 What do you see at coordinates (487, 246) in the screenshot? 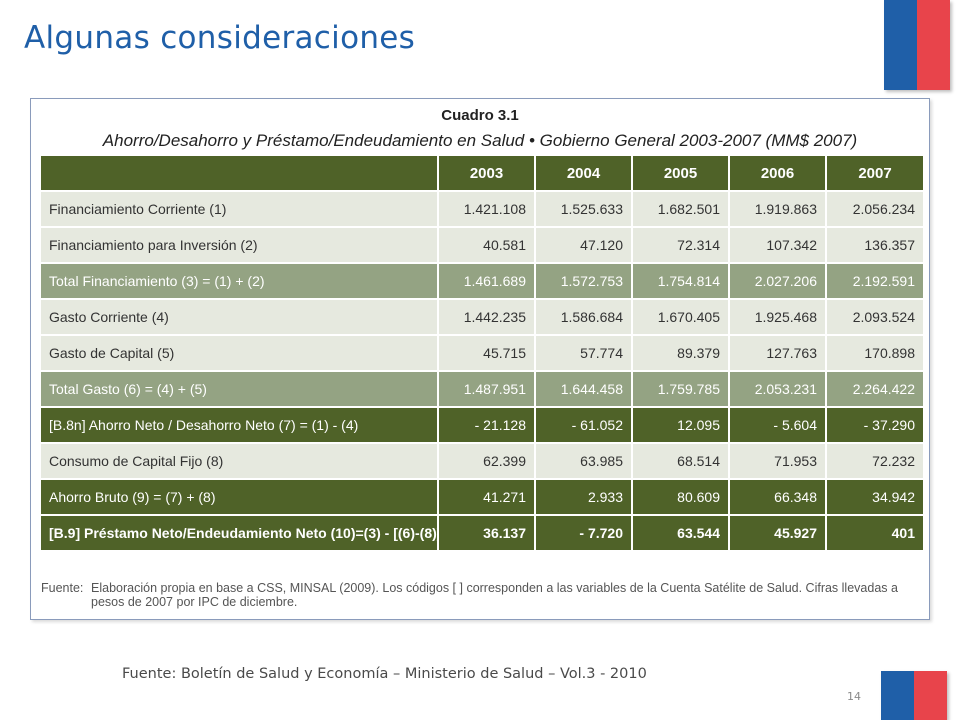
I see `table-cell: 40.581` at bounding box center [487, 246].